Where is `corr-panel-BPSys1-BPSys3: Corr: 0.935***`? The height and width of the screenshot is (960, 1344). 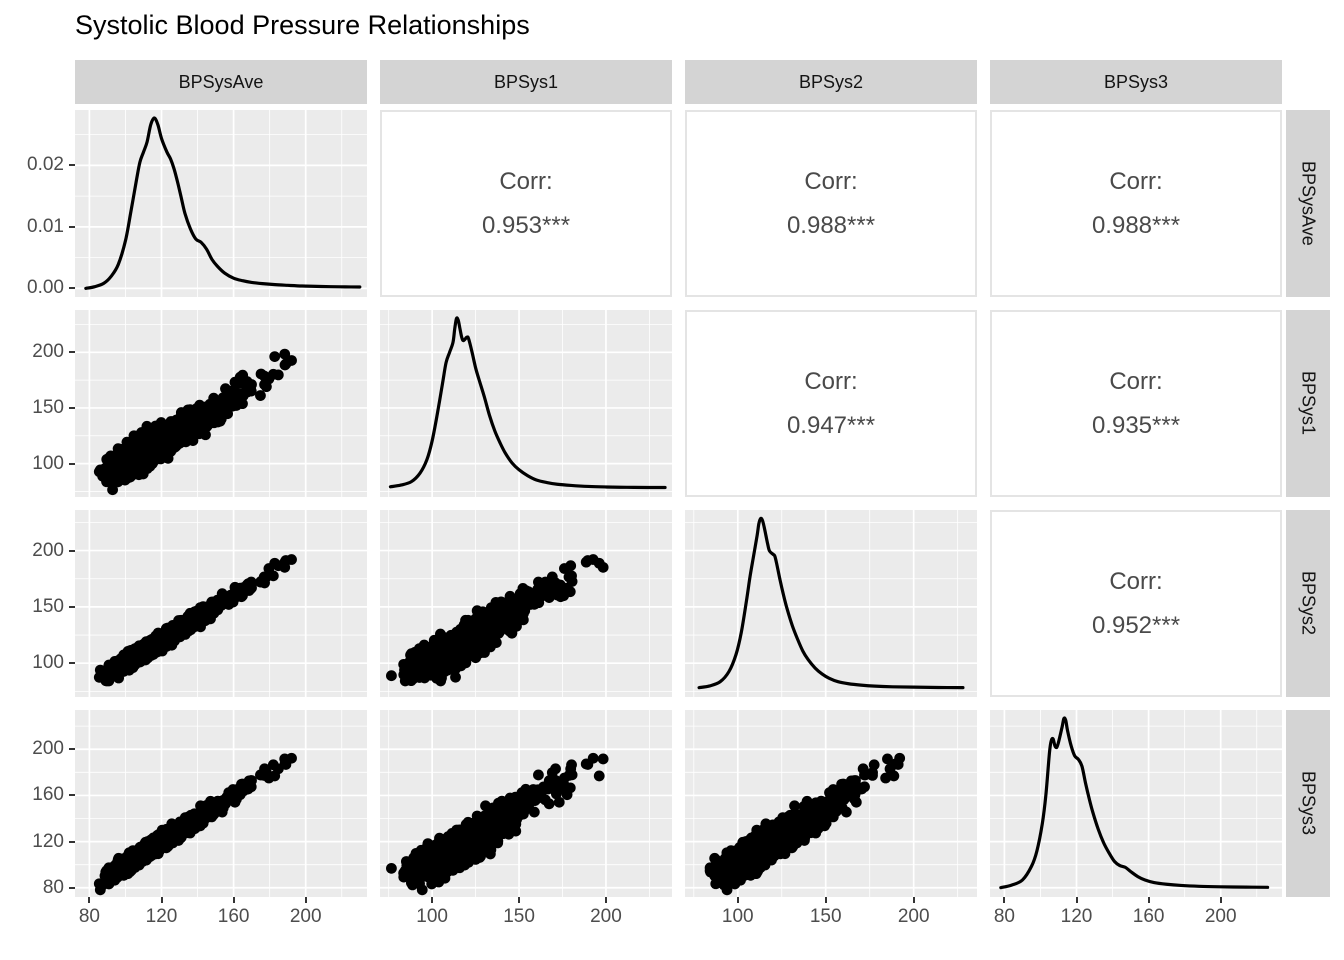 corr-panel-BPSys1-BPSys3: Corr: 0.935*** is located at coordinates (1136, 403).